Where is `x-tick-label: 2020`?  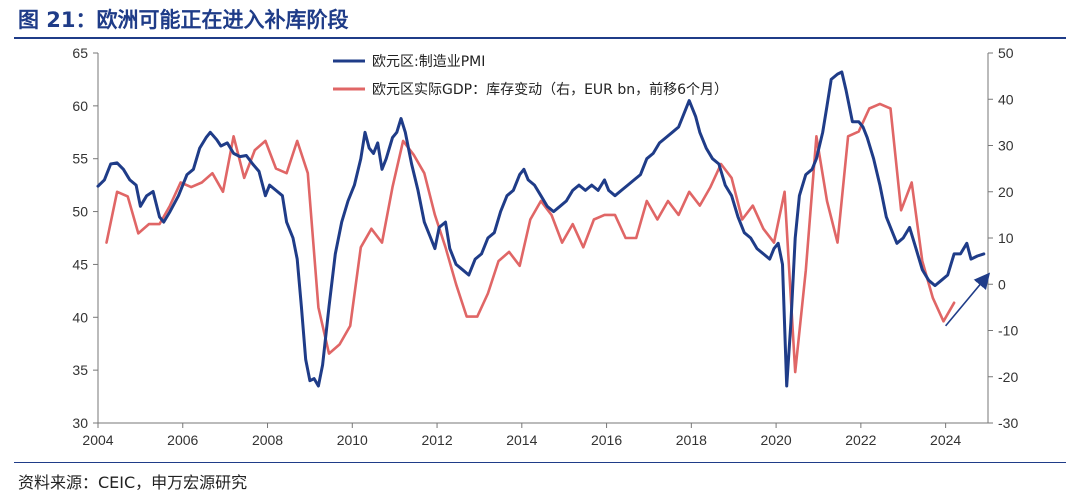
x-tick-label: 2020 is located at coordinates (776, 440).